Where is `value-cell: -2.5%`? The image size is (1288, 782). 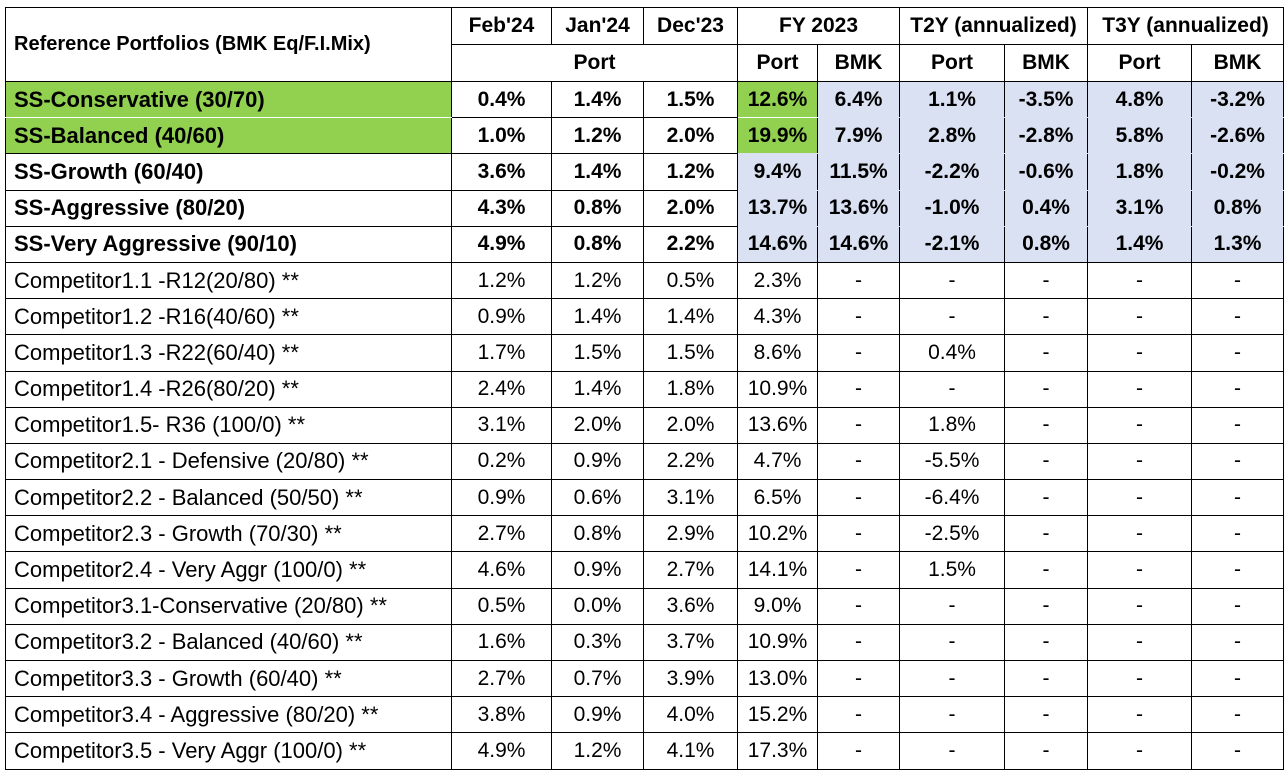 value-cell: -2.5% is located at coordinates (952, 534).